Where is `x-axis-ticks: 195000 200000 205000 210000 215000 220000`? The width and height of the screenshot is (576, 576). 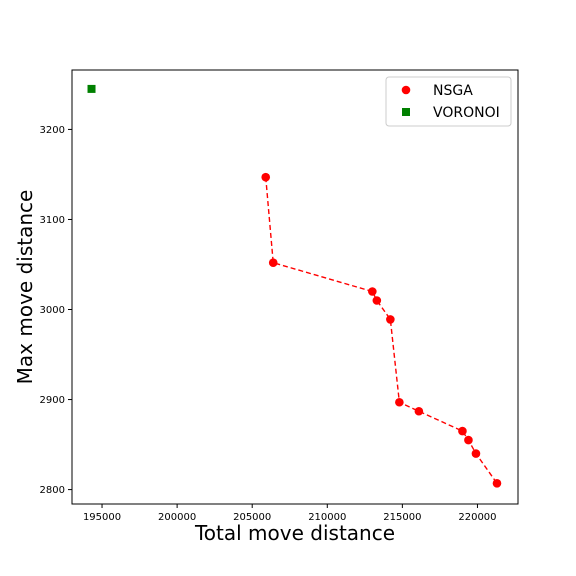
x-axis-ticks: 195000 200000 205000 210000 215000 220000 is located at coordinates (290, 513).